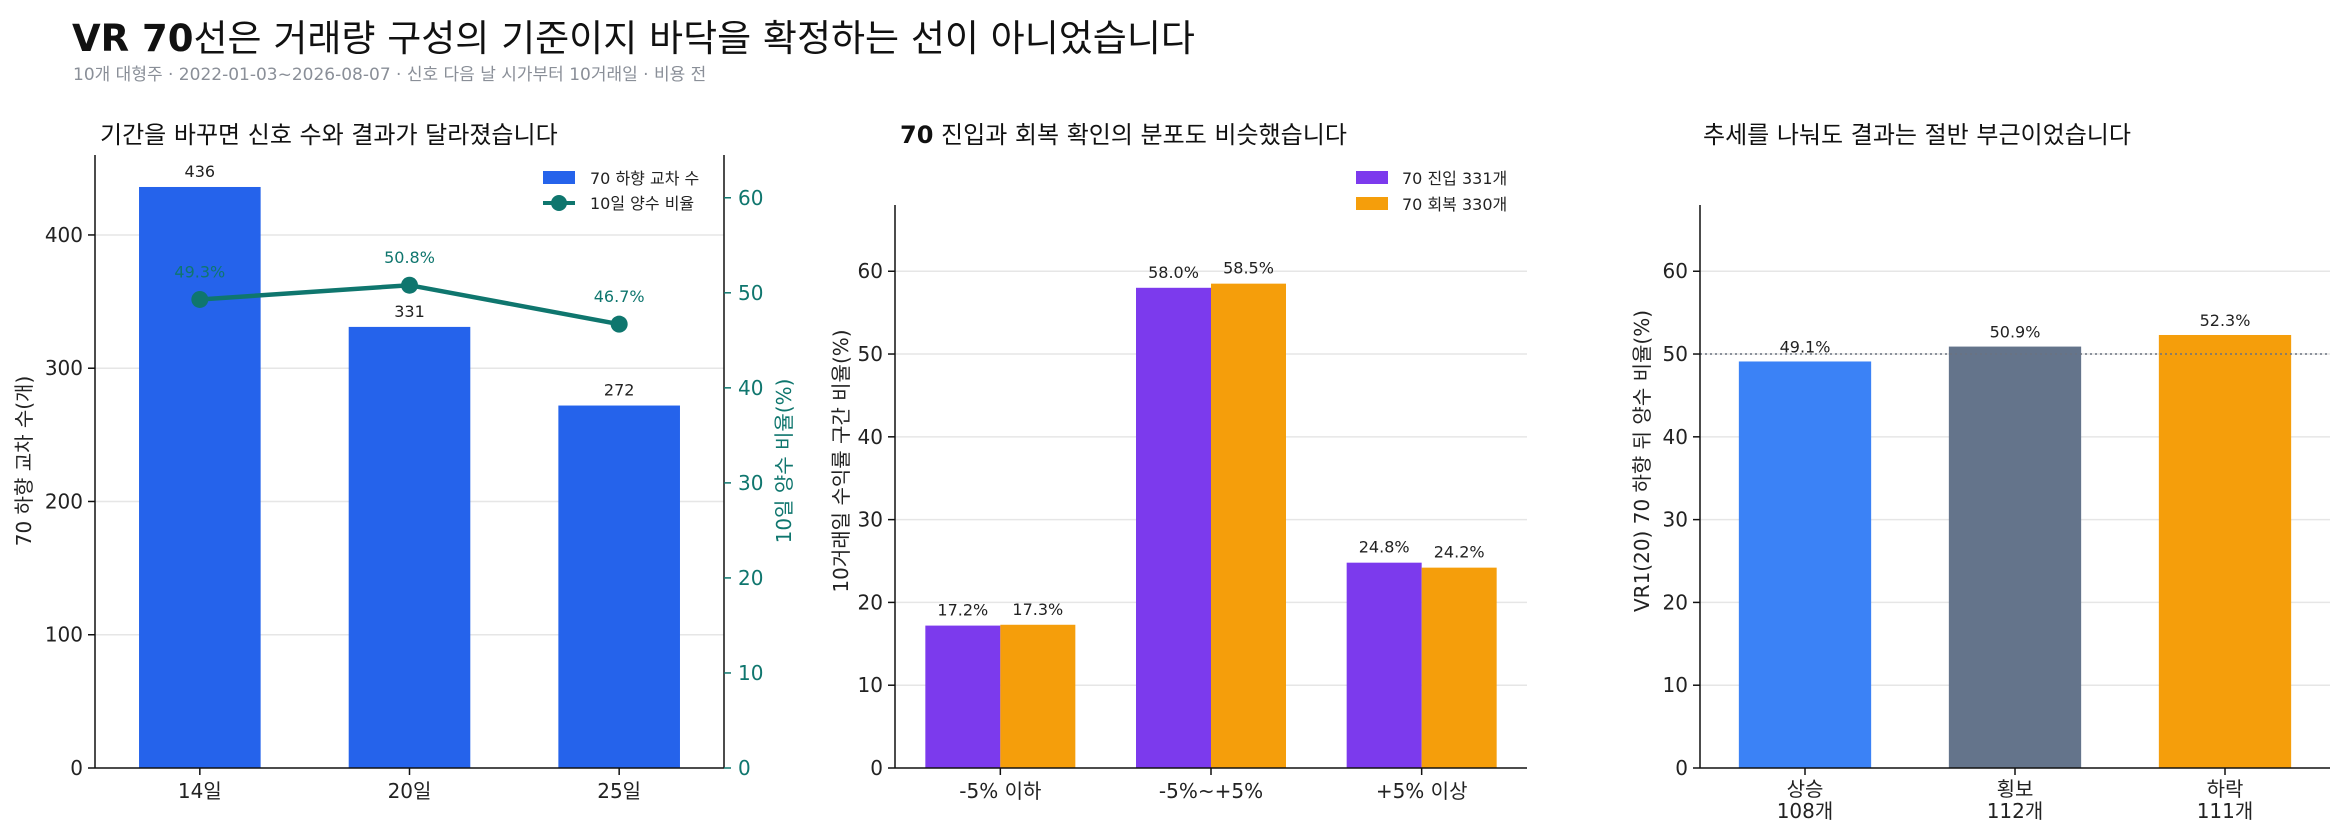 This screenshot has width=2344, height=838. I want to click on x-tick-label: 하락, so click(2225, 789).